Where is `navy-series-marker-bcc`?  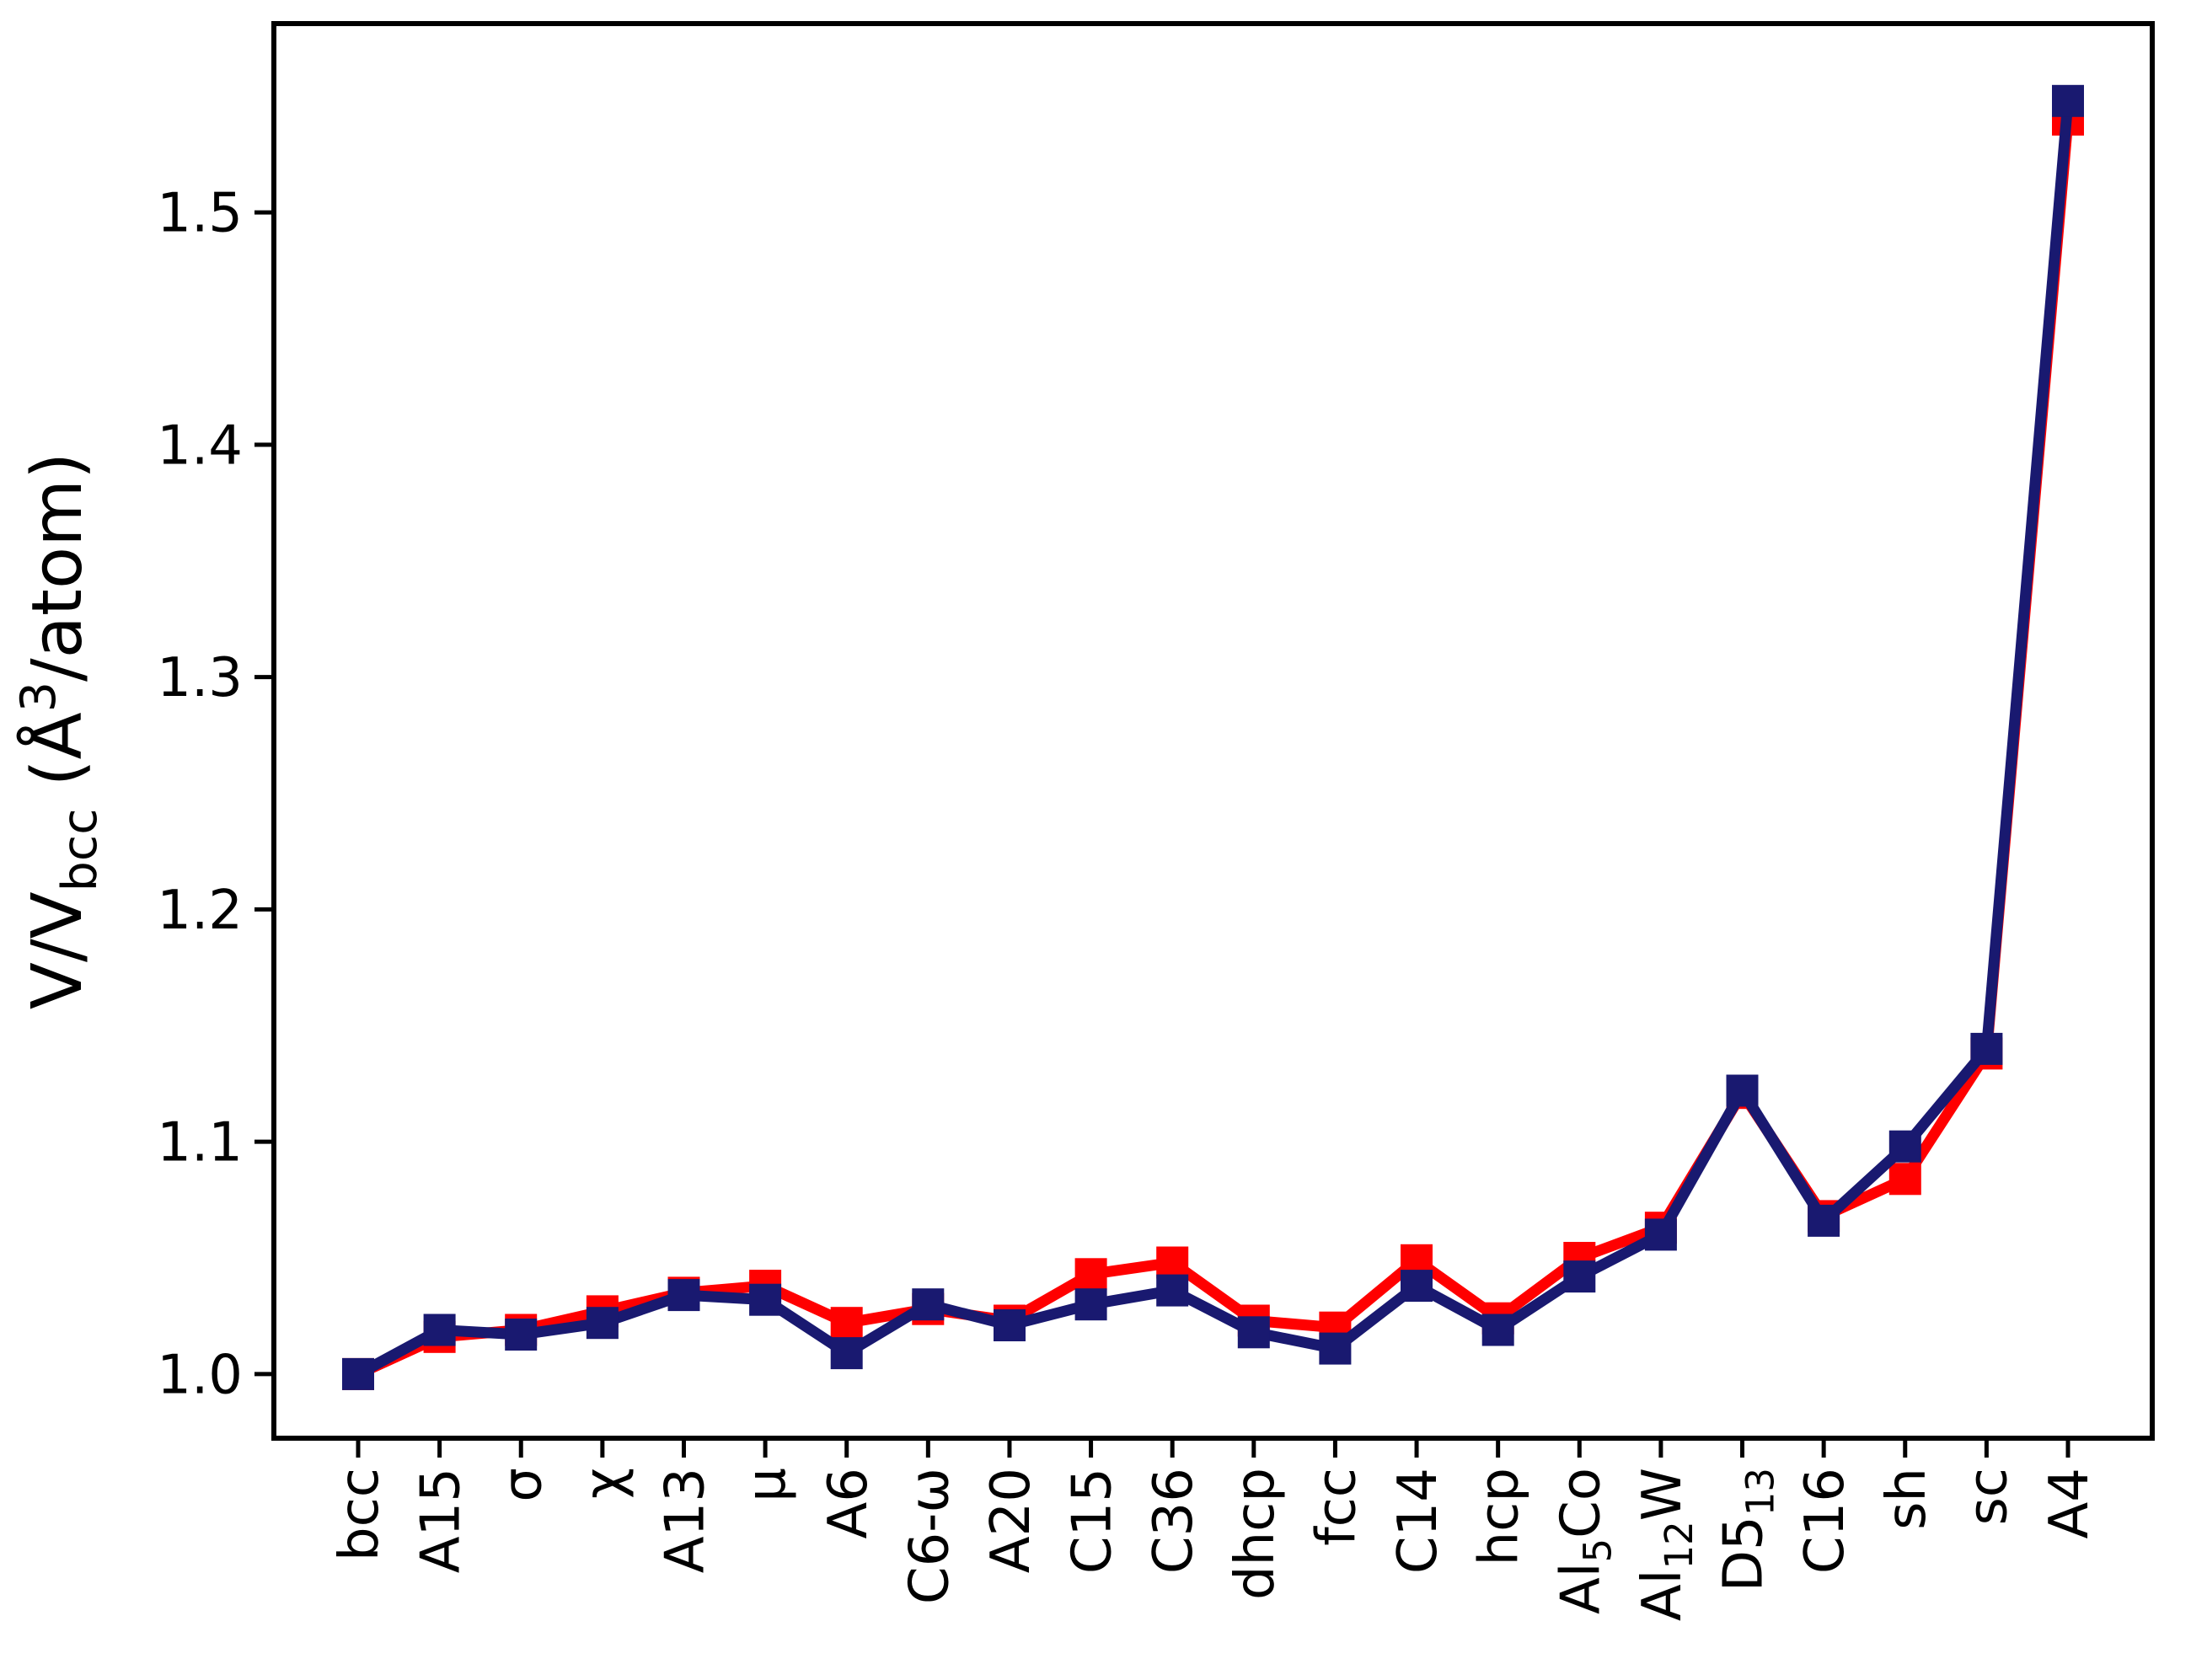 navy-series-marker-bcc is located at coordinates (358, 1373).